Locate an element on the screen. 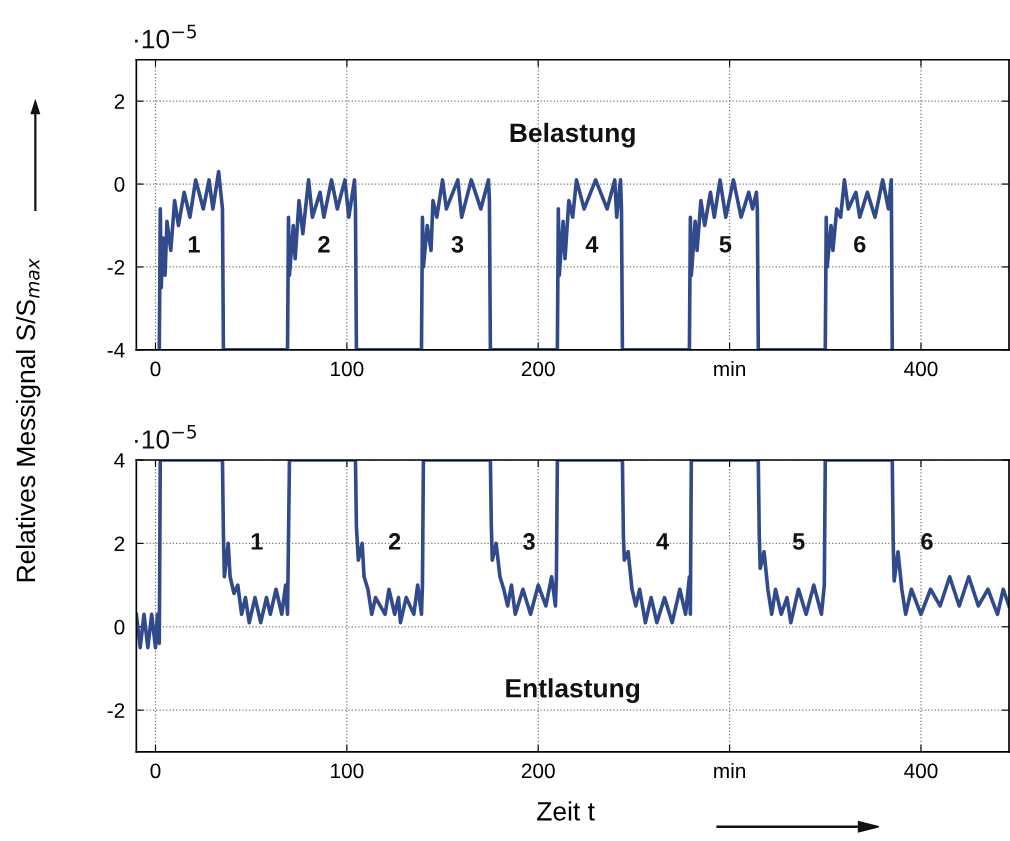 The height and width of the screenshot is (841, 1010). annotation: Belastung is located at coordinates (572, 135).